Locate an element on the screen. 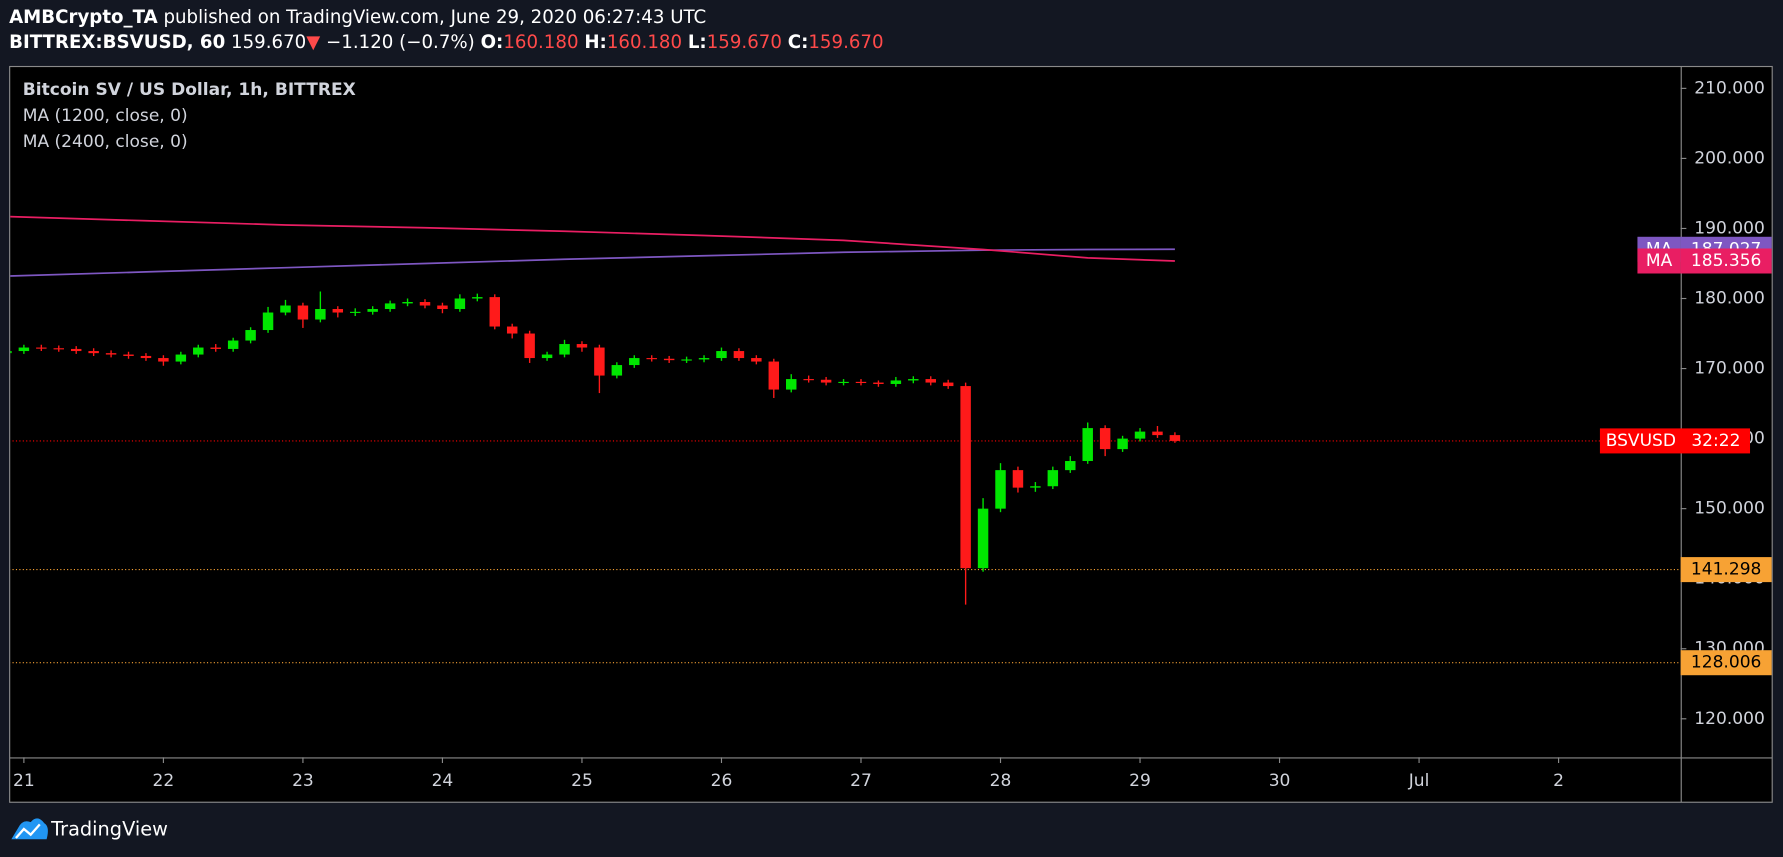 The width and height of the screenshot is (1783, 857). level-tag-label: 141.298 is located at coordinates (1726, 570).